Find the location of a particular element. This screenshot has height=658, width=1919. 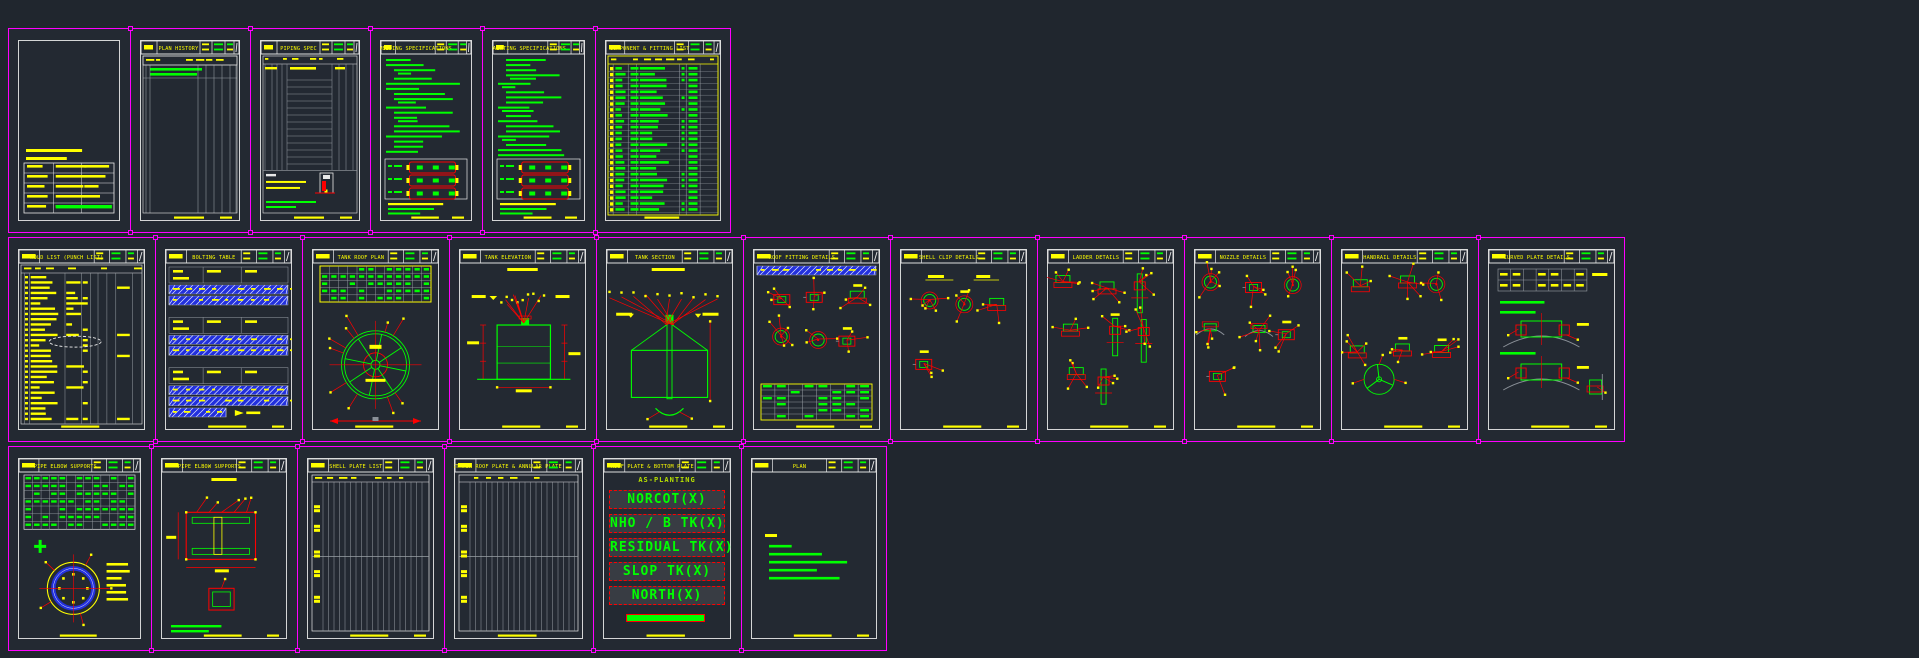

sheet-row-band is located at coordinates (447, 548).